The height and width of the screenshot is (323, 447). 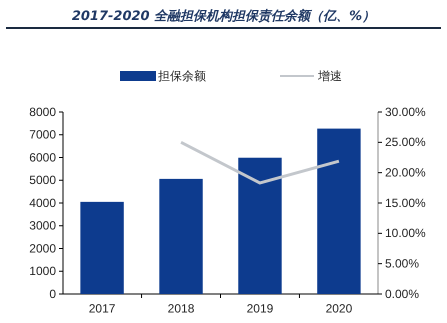 What do you see at coordinates (42, 225) in the screenshot?
I see `y-tick-label: 3000` at bounding box center [42, 225].